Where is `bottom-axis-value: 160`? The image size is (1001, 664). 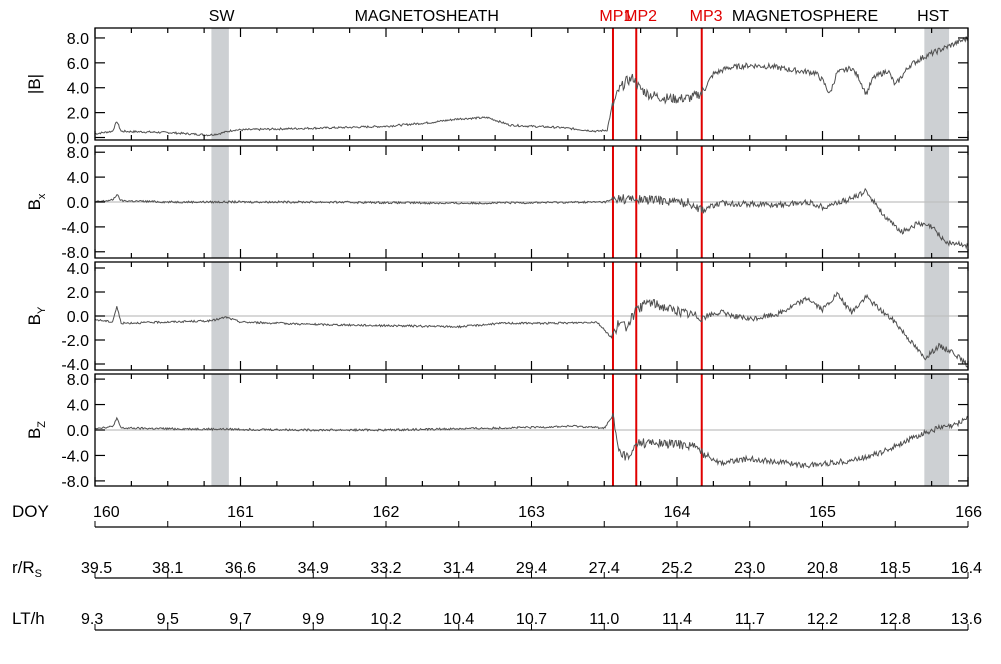 bottom-axis-value: 160 is located at coordinates (106, 512).